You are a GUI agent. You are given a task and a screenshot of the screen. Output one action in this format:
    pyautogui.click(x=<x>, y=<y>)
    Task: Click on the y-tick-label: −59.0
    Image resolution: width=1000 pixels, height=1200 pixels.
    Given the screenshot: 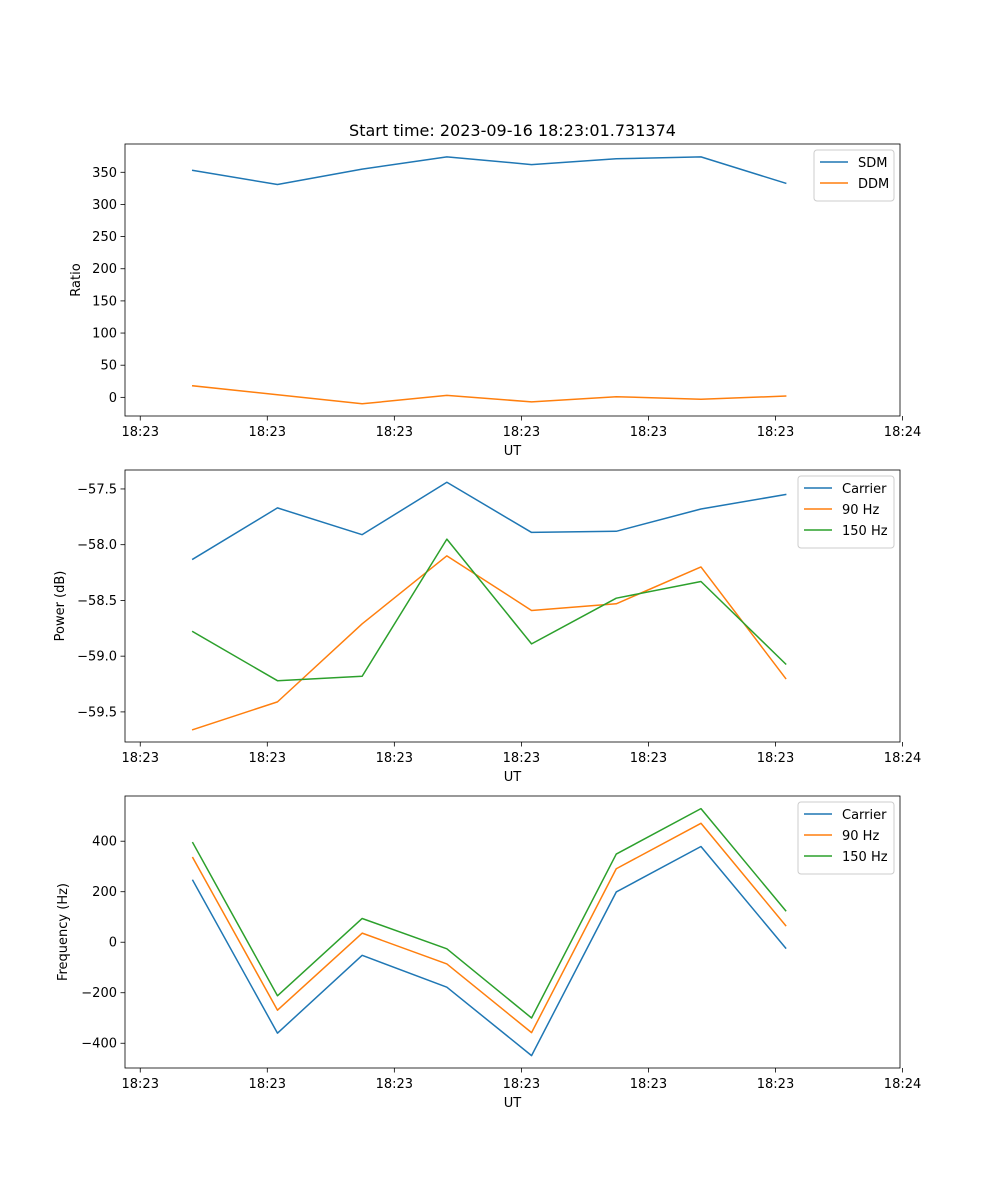 What is the action you would take?
    pyautogui.click(x=97, y=657)
    